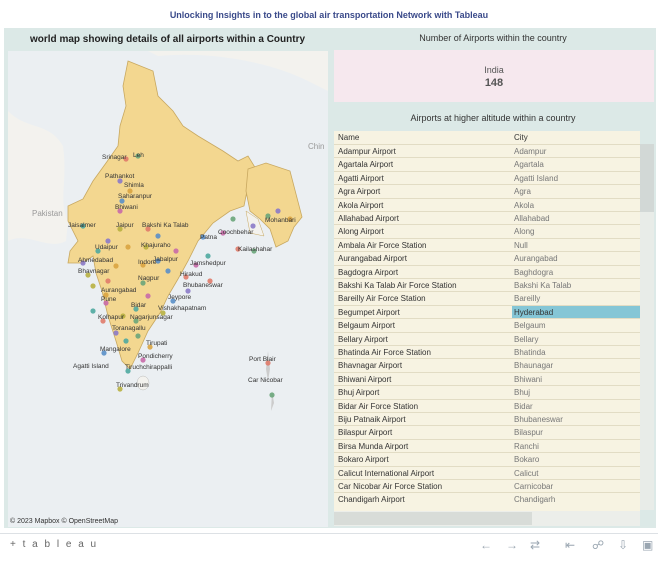  Describe the element at coordinates (487, 231) in the screenshot. I see `table-row: Along Airport Along` at that location.